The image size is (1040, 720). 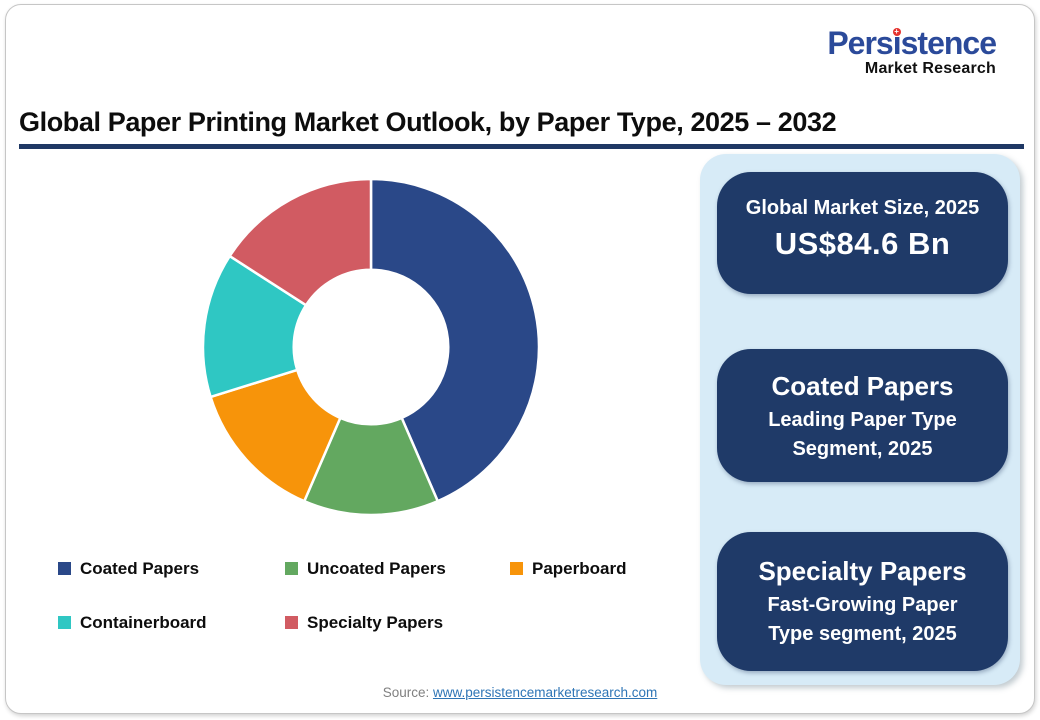 I want to click on company-logo: Persıstence Market Research, so click(x=912, y=51).